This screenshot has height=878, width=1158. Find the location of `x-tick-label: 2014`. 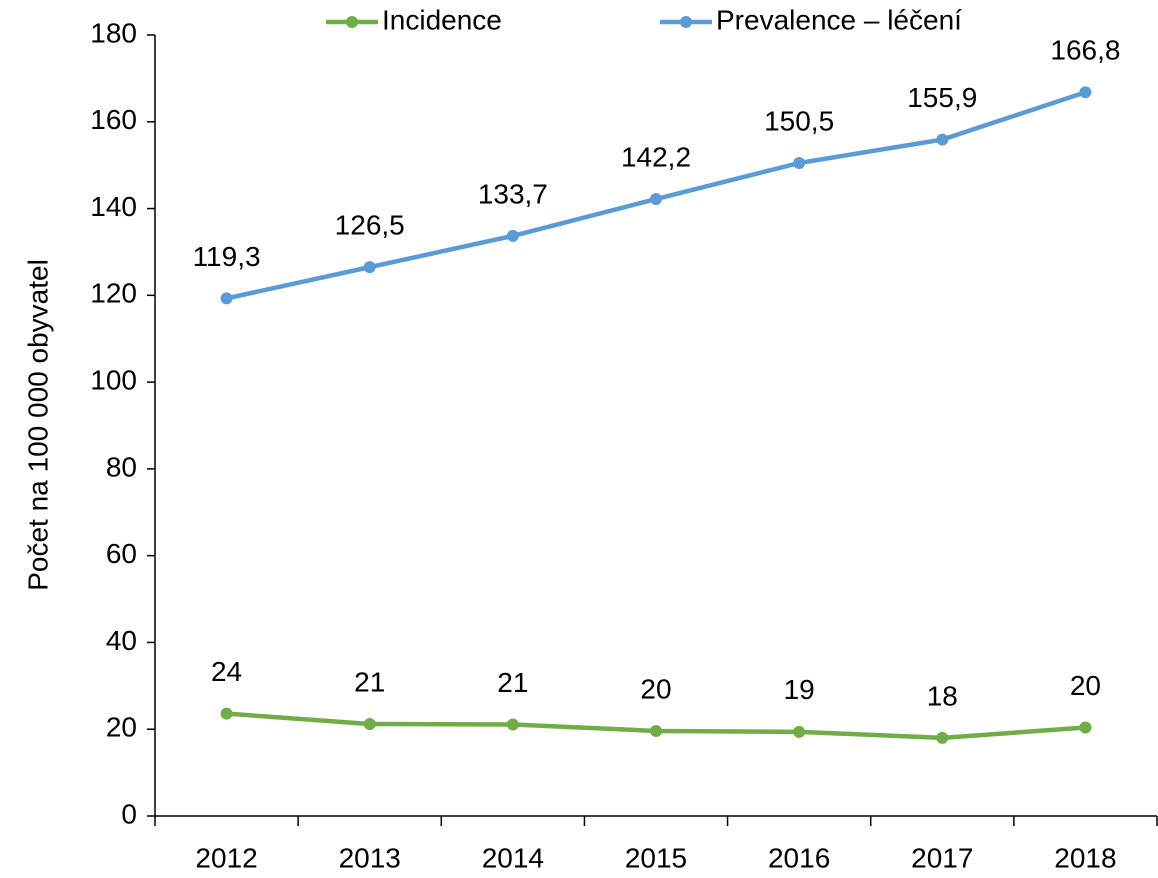

x-tick-label: 2014 is located at coordinates (513, 857).